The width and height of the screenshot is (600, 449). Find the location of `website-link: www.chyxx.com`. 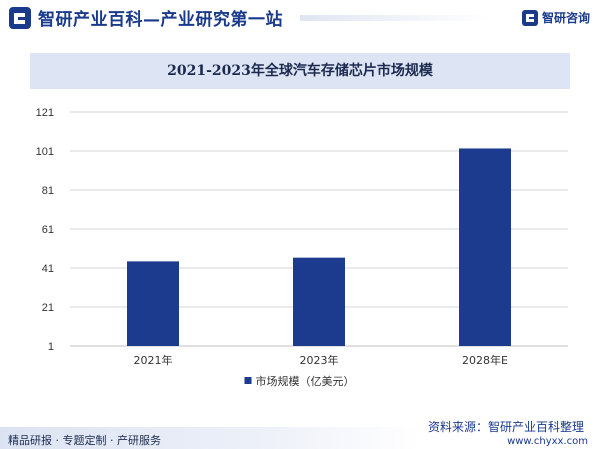

website-link: www.chyxx.com is located at coordinates (547, 441).